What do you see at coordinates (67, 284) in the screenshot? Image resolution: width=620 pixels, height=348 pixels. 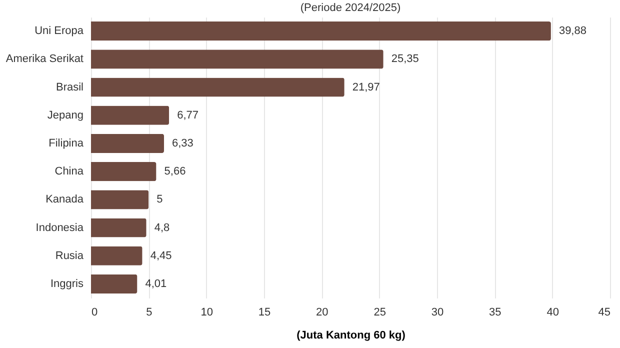 I see `y-tick-label: Inggris` at bounding box center [67, 284].